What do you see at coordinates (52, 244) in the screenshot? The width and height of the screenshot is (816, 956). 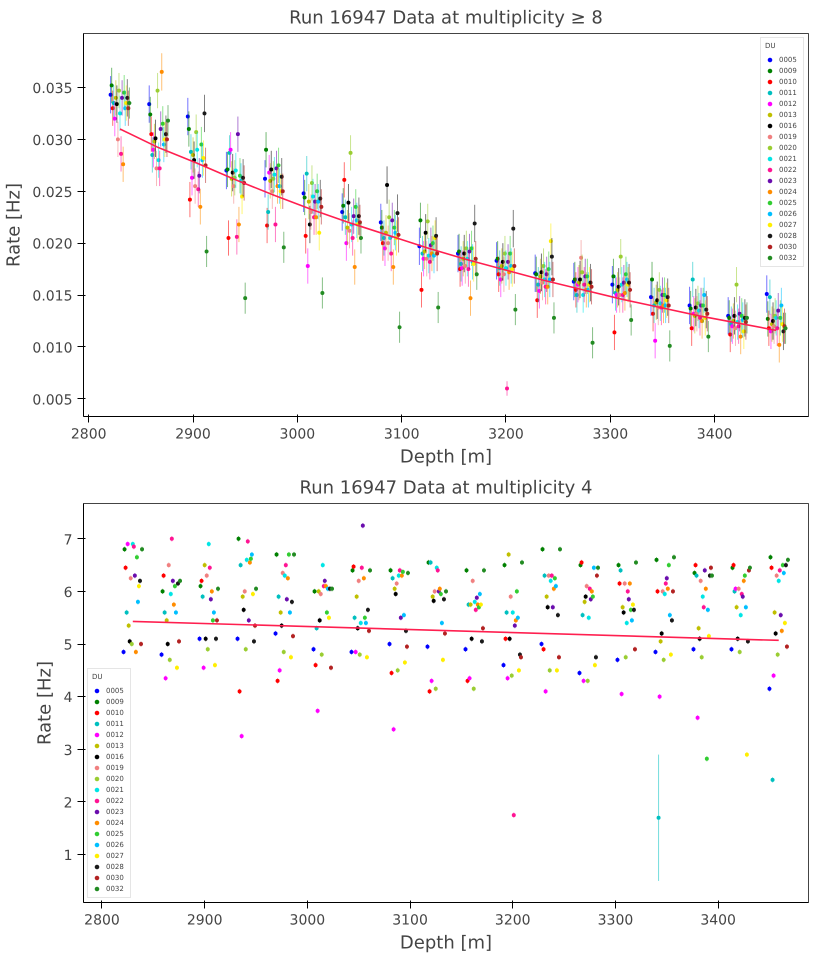 I see `y-tick-label: 0.020` at bounding box center [52, 244].